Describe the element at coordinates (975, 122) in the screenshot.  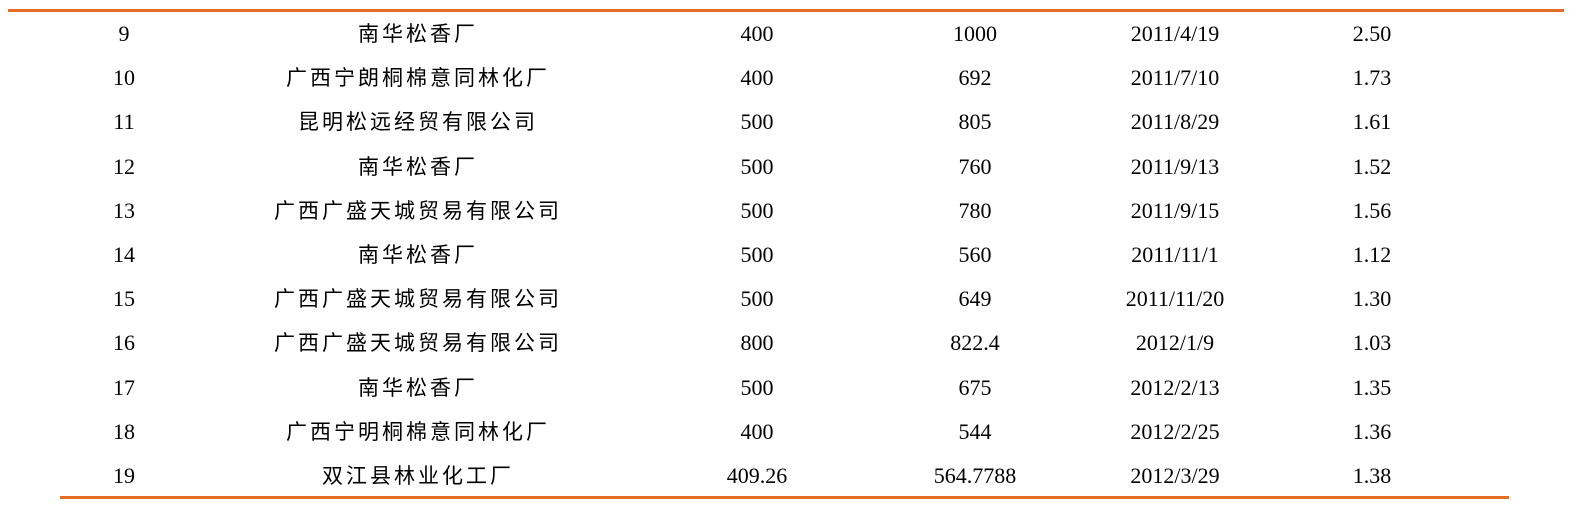
I see `cell-value-b: 805` at that location.